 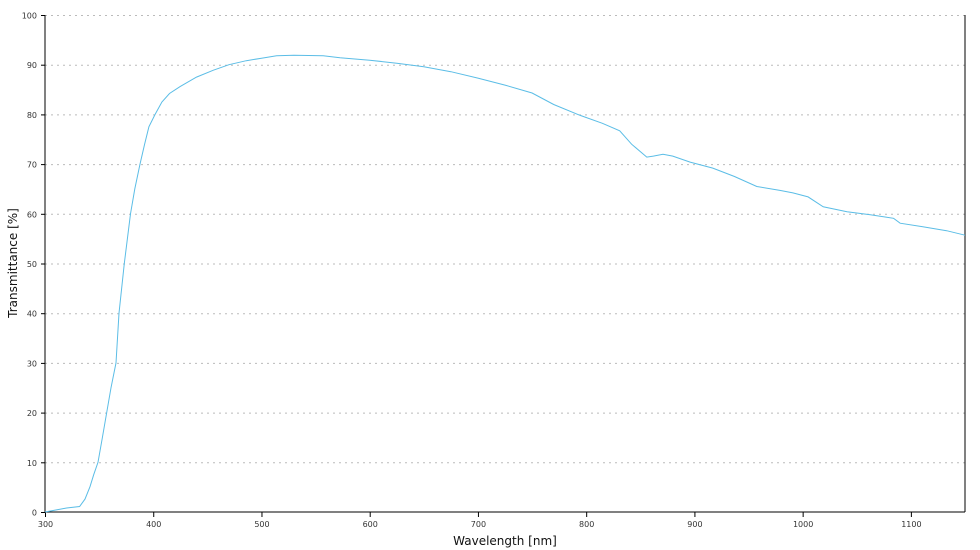 I want to click on x-tick-label: 600, so click(x=370, y=524).